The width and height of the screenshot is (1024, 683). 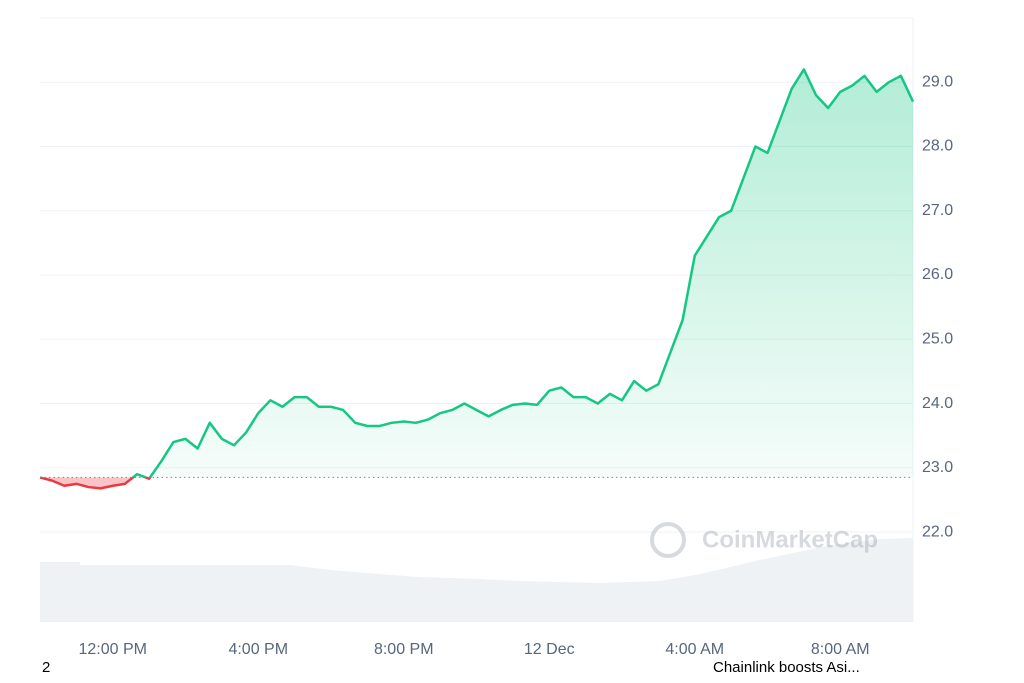 I want to click on x-tick-label: 8:00 AM, so click(x=840, y=649).